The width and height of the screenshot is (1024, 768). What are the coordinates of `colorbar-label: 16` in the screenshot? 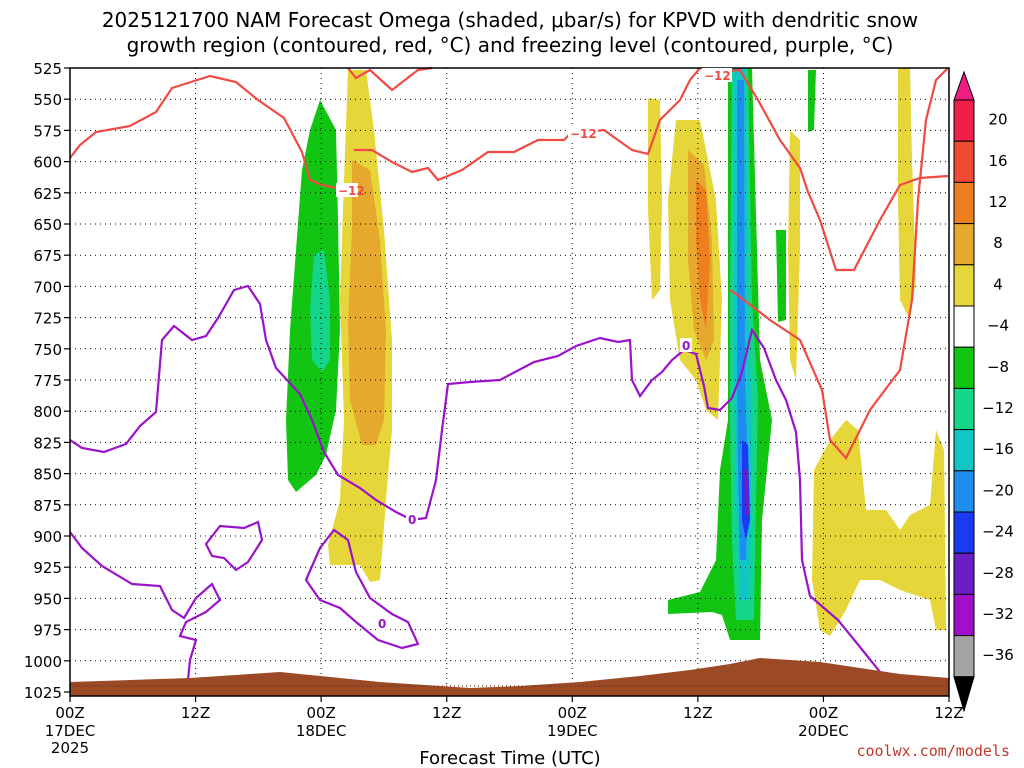 It's located at (997, 161).